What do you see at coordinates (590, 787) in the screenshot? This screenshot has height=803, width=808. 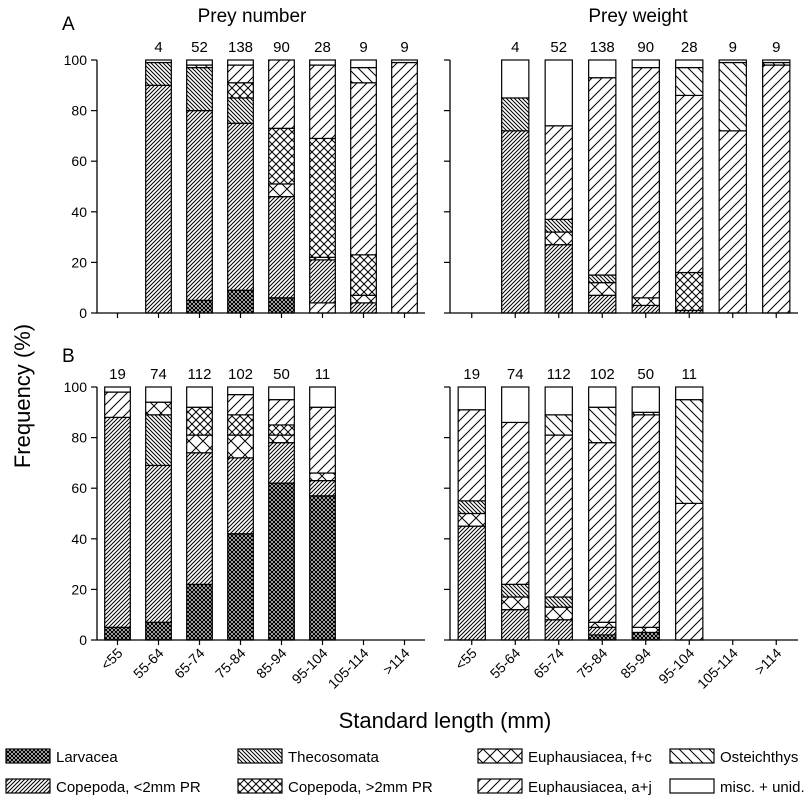 I see `legend-label: Euphausiacea, a+j` at bounding box center [590, 787].